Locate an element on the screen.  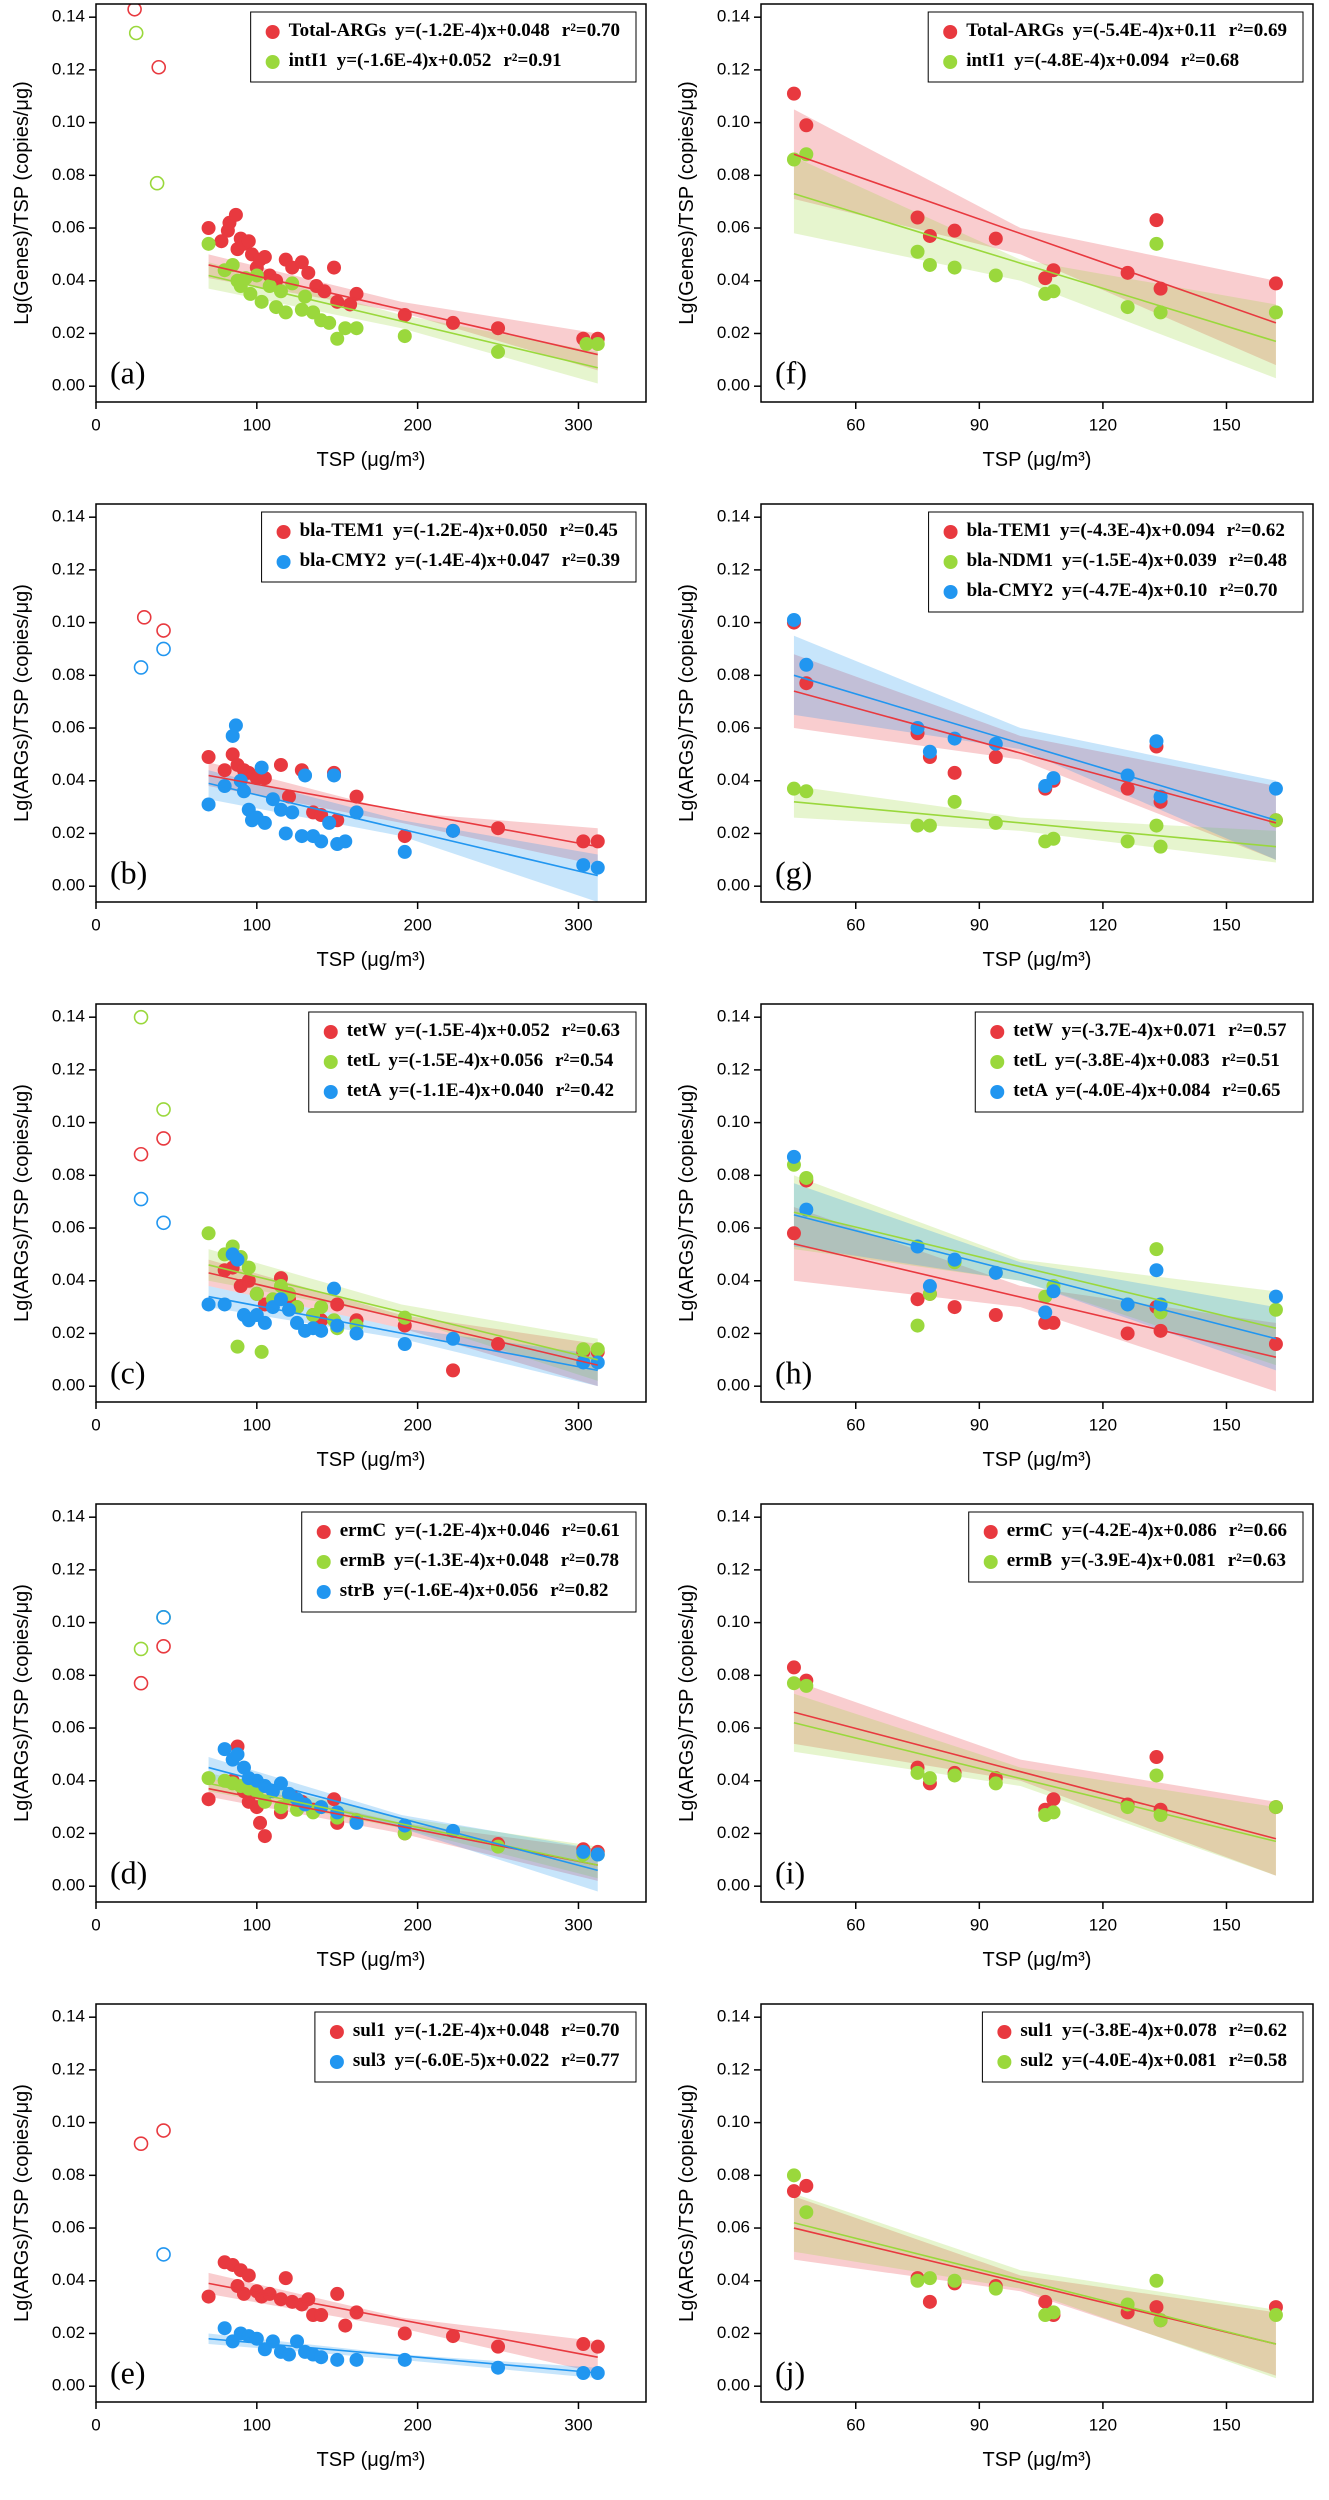
legend-r2: r²=0.57 is located at coordinates (1257, 1030).